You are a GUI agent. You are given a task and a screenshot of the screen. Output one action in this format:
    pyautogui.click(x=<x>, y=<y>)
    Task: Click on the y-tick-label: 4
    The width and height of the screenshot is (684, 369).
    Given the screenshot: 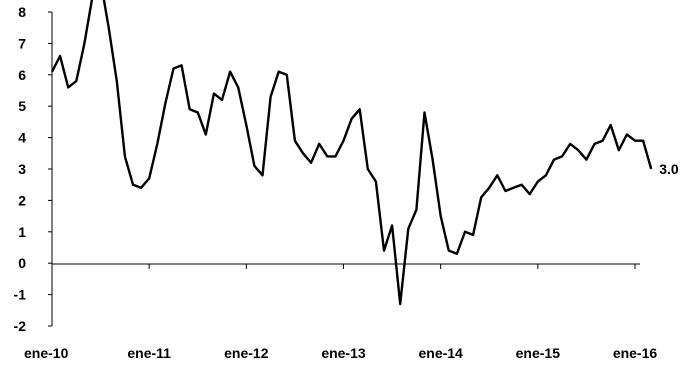 What is the action you would take?
    pyautogui.click(x=22, y=138)
    